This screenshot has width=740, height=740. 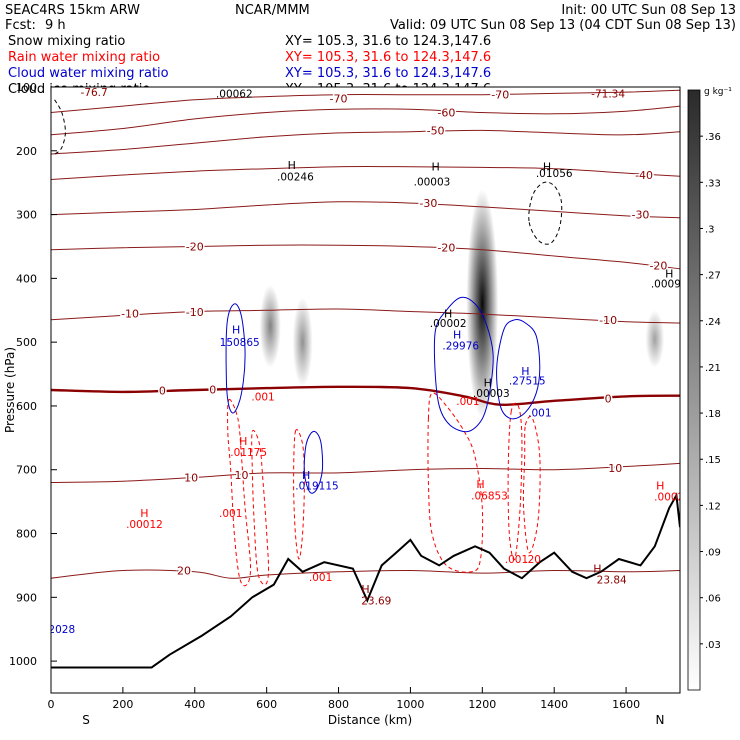 What do you see at coordinates (122, 704) in the screenshot?
I see `x-tick-label: 200` at bounding box center [122, 704].